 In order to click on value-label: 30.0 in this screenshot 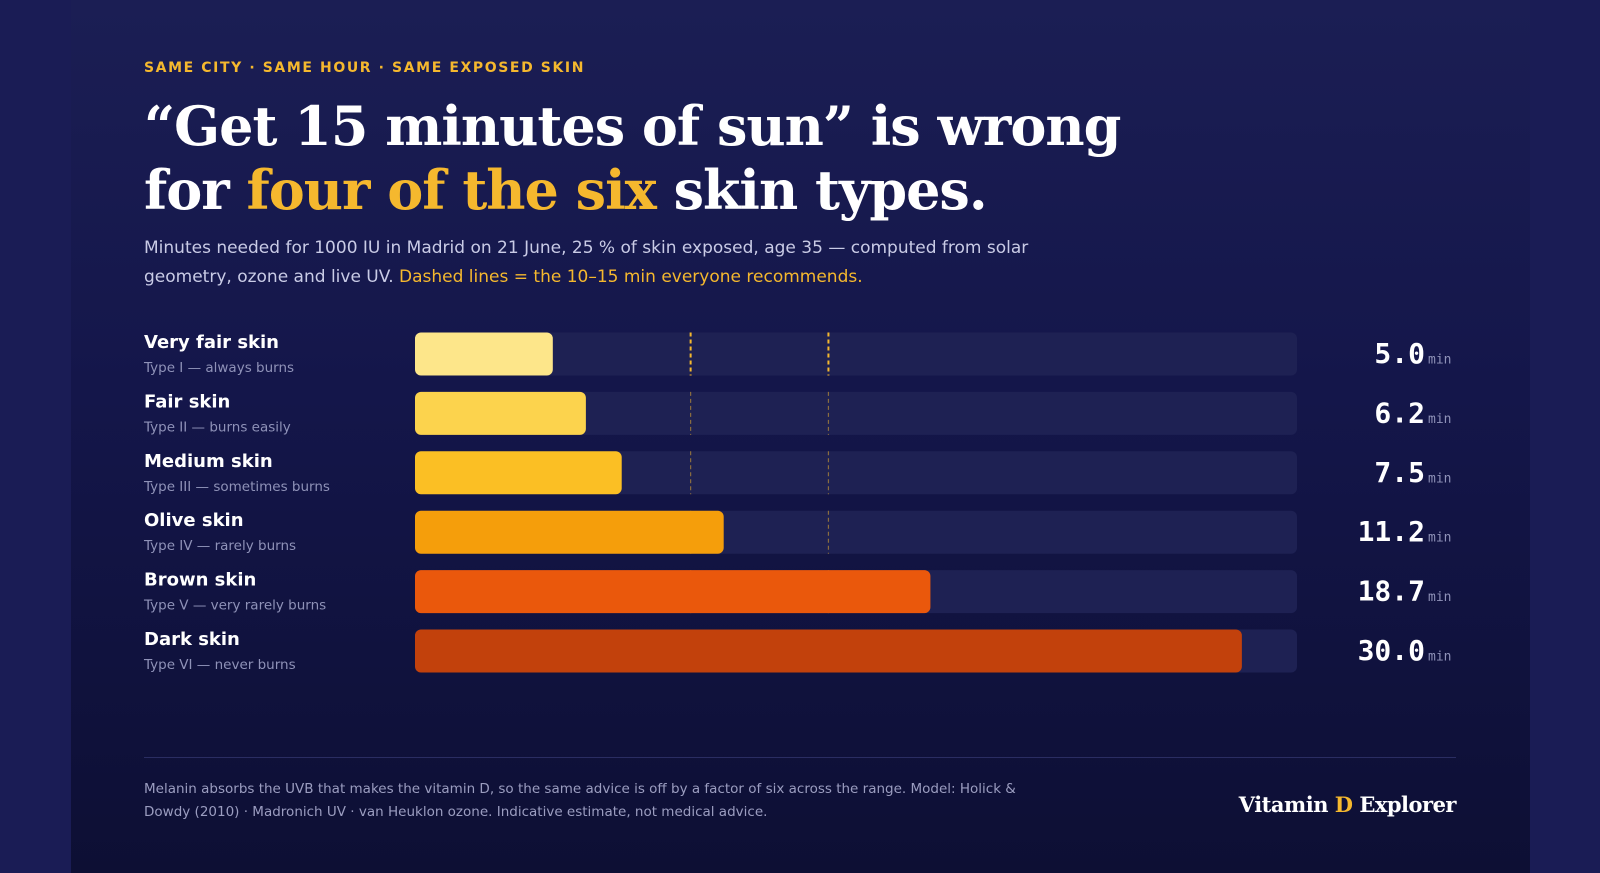, I will do `click(1391, 650)`.